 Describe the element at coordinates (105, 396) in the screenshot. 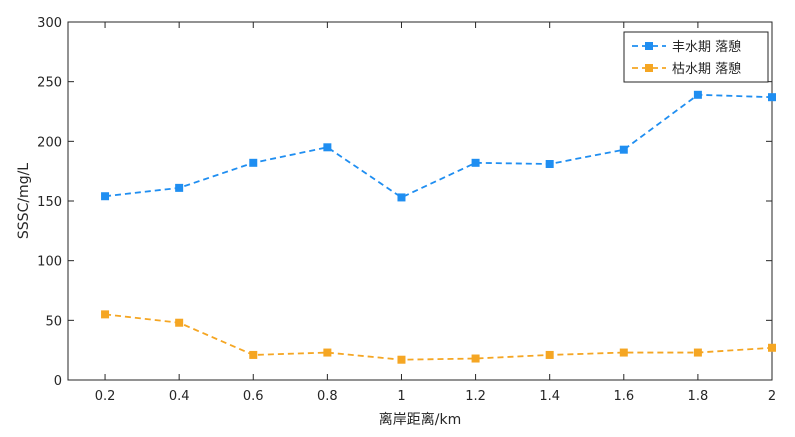

I see `x-tick-label: 0.2` at that location.